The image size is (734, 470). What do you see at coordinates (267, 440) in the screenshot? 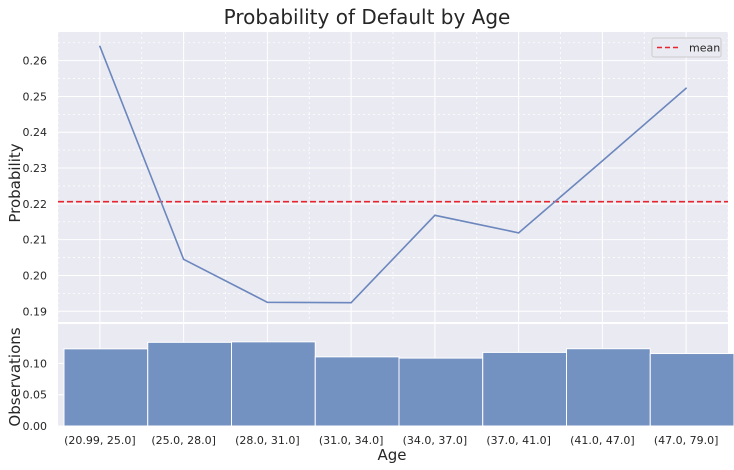
I see `age-x-tick-label: (28.0, 31.0]` at bounding box center [267, 440].